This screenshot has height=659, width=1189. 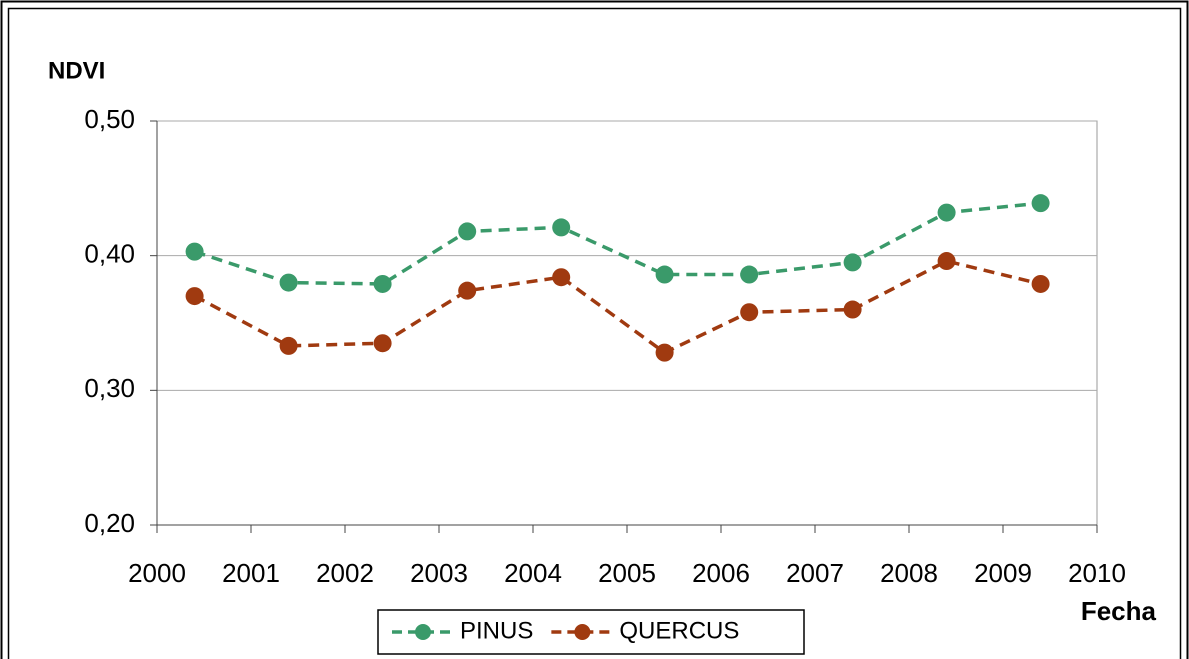 What do you see at coordinates (1003, 573) in the screenshot?
I see `x-tick-label: 2009` at bounding box center [1003, 573].